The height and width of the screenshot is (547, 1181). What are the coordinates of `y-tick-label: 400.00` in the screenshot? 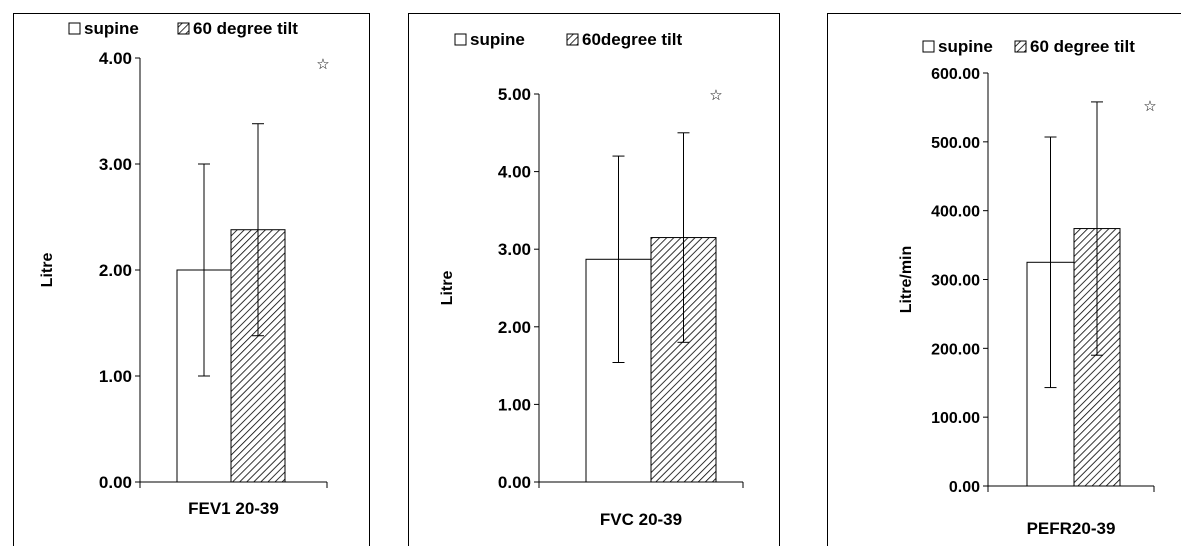 It's located at (955, 212).